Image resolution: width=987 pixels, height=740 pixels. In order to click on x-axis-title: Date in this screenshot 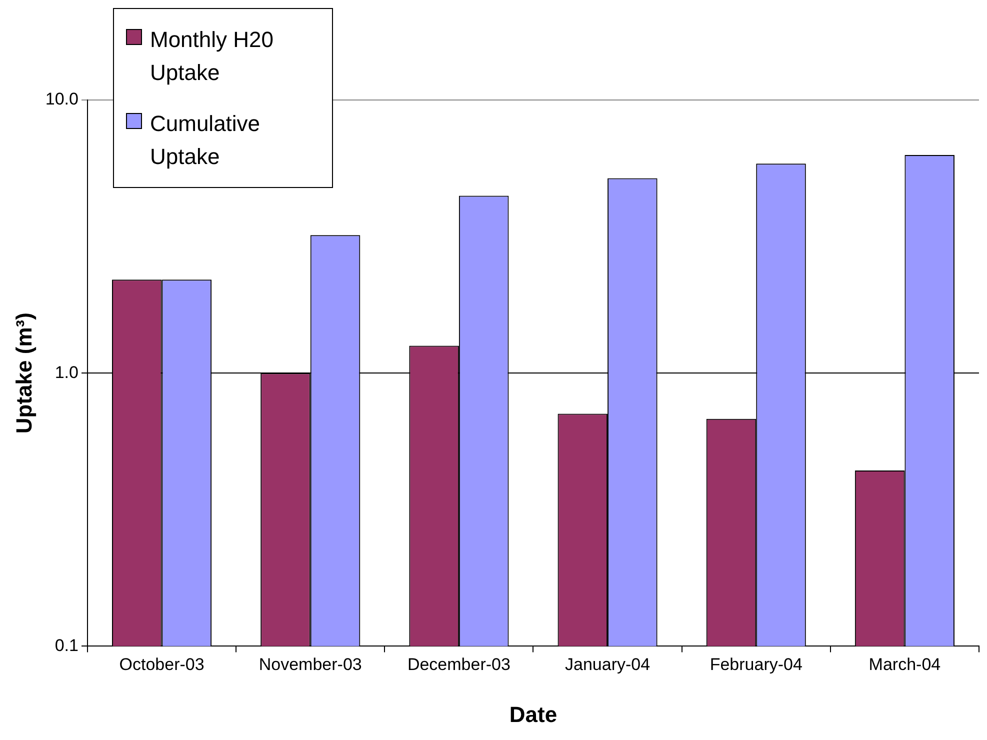, I will do `click(533, 714)`.